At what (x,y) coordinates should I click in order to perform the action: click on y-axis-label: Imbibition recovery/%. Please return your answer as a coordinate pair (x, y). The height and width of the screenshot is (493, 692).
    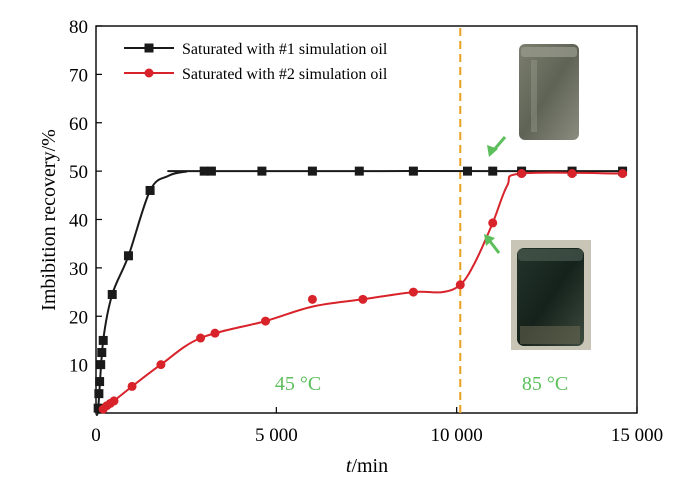
    Looking at the image, I should click on (49, 220).